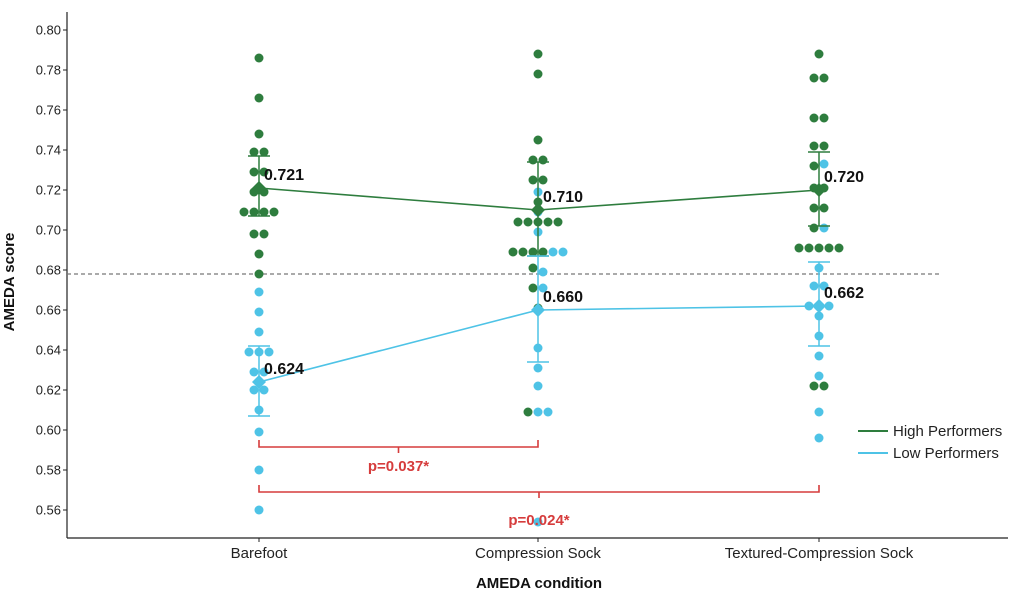  Describe the element at coordinates (930, 442) in the screenshot. I see `legend: High Performers Low Performers` at that location.